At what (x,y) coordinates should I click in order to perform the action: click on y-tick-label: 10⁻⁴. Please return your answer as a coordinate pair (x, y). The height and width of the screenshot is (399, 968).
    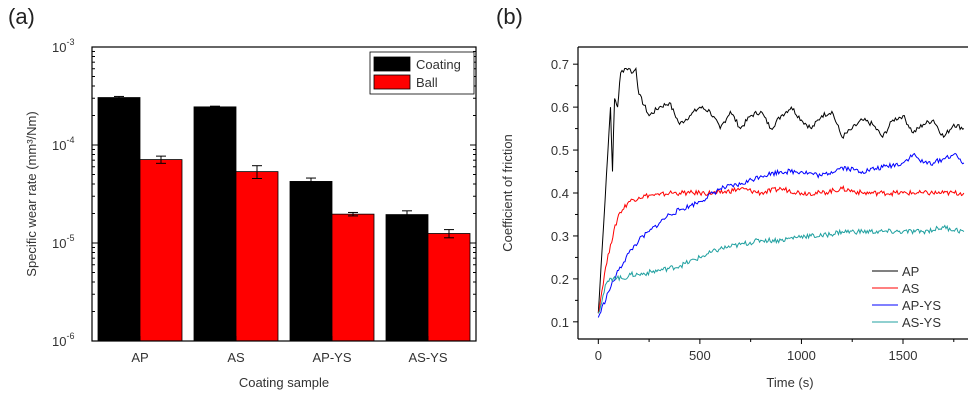
    Looking at the image, I should click on (63, 144).